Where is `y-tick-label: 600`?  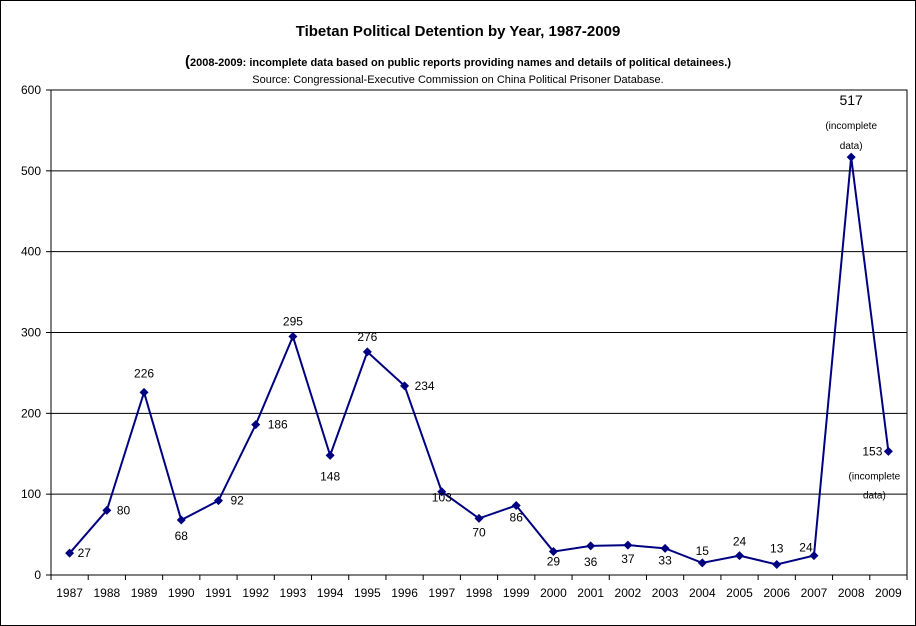 y-tick-label: 600 is located at coordinates (31, 90).